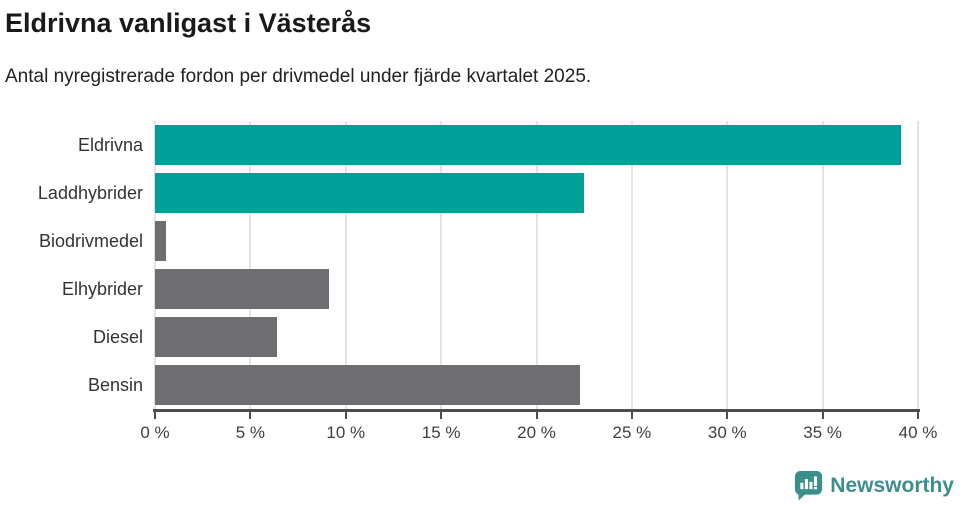  I want to click on category-label: Bensin, so click(115, 384).